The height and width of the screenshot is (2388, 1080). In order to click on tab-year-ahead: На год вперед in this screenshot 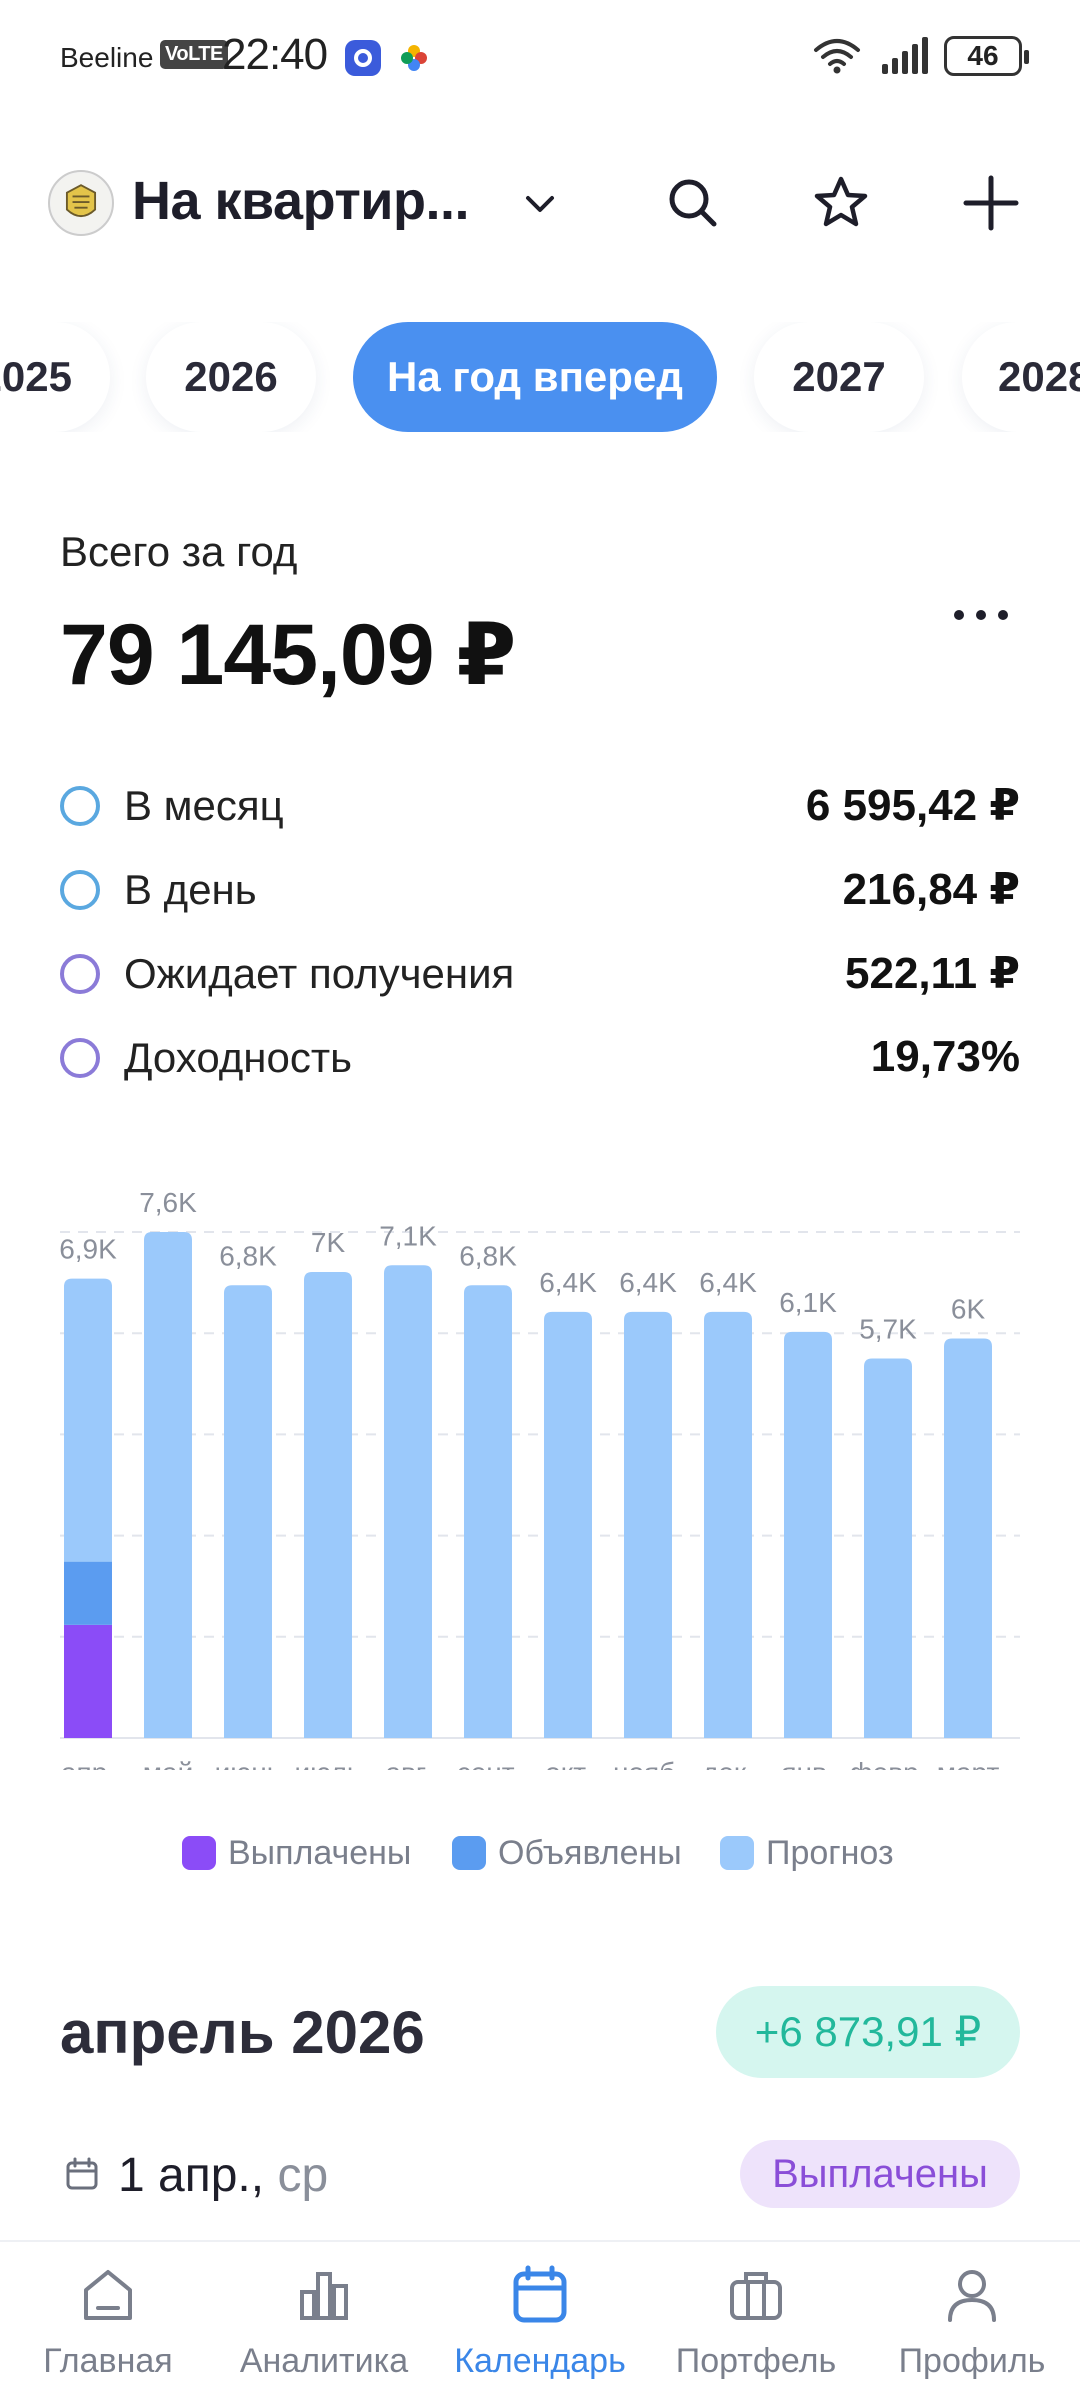, I will do `click(535, 377)`.